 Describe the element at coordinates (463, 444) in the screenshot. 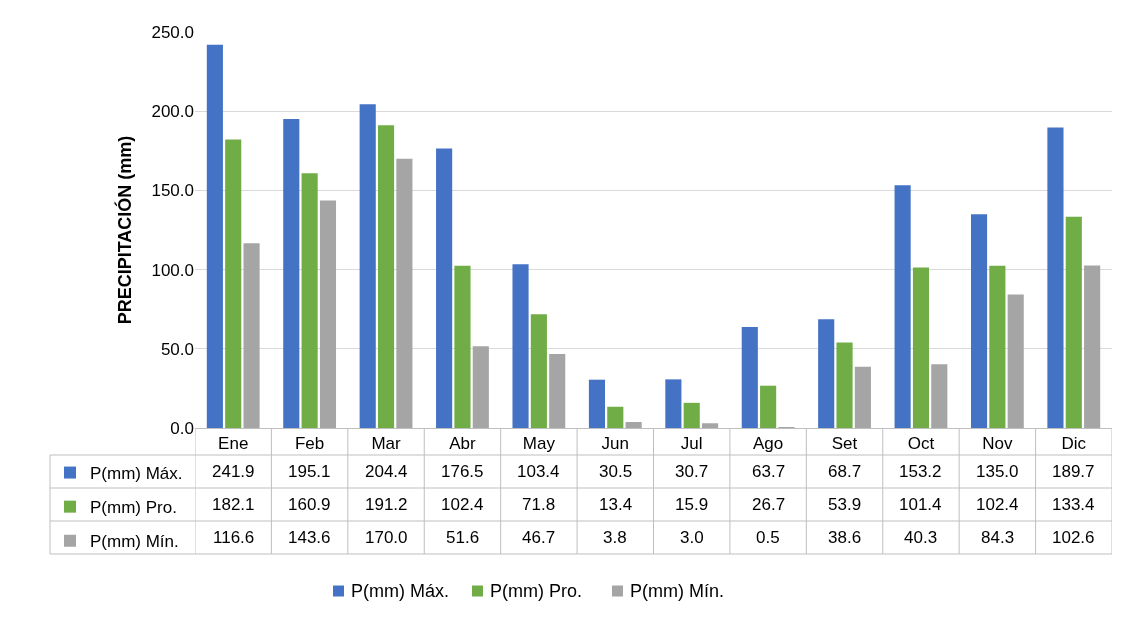

I see `x-tick-label: Abr` at that location.